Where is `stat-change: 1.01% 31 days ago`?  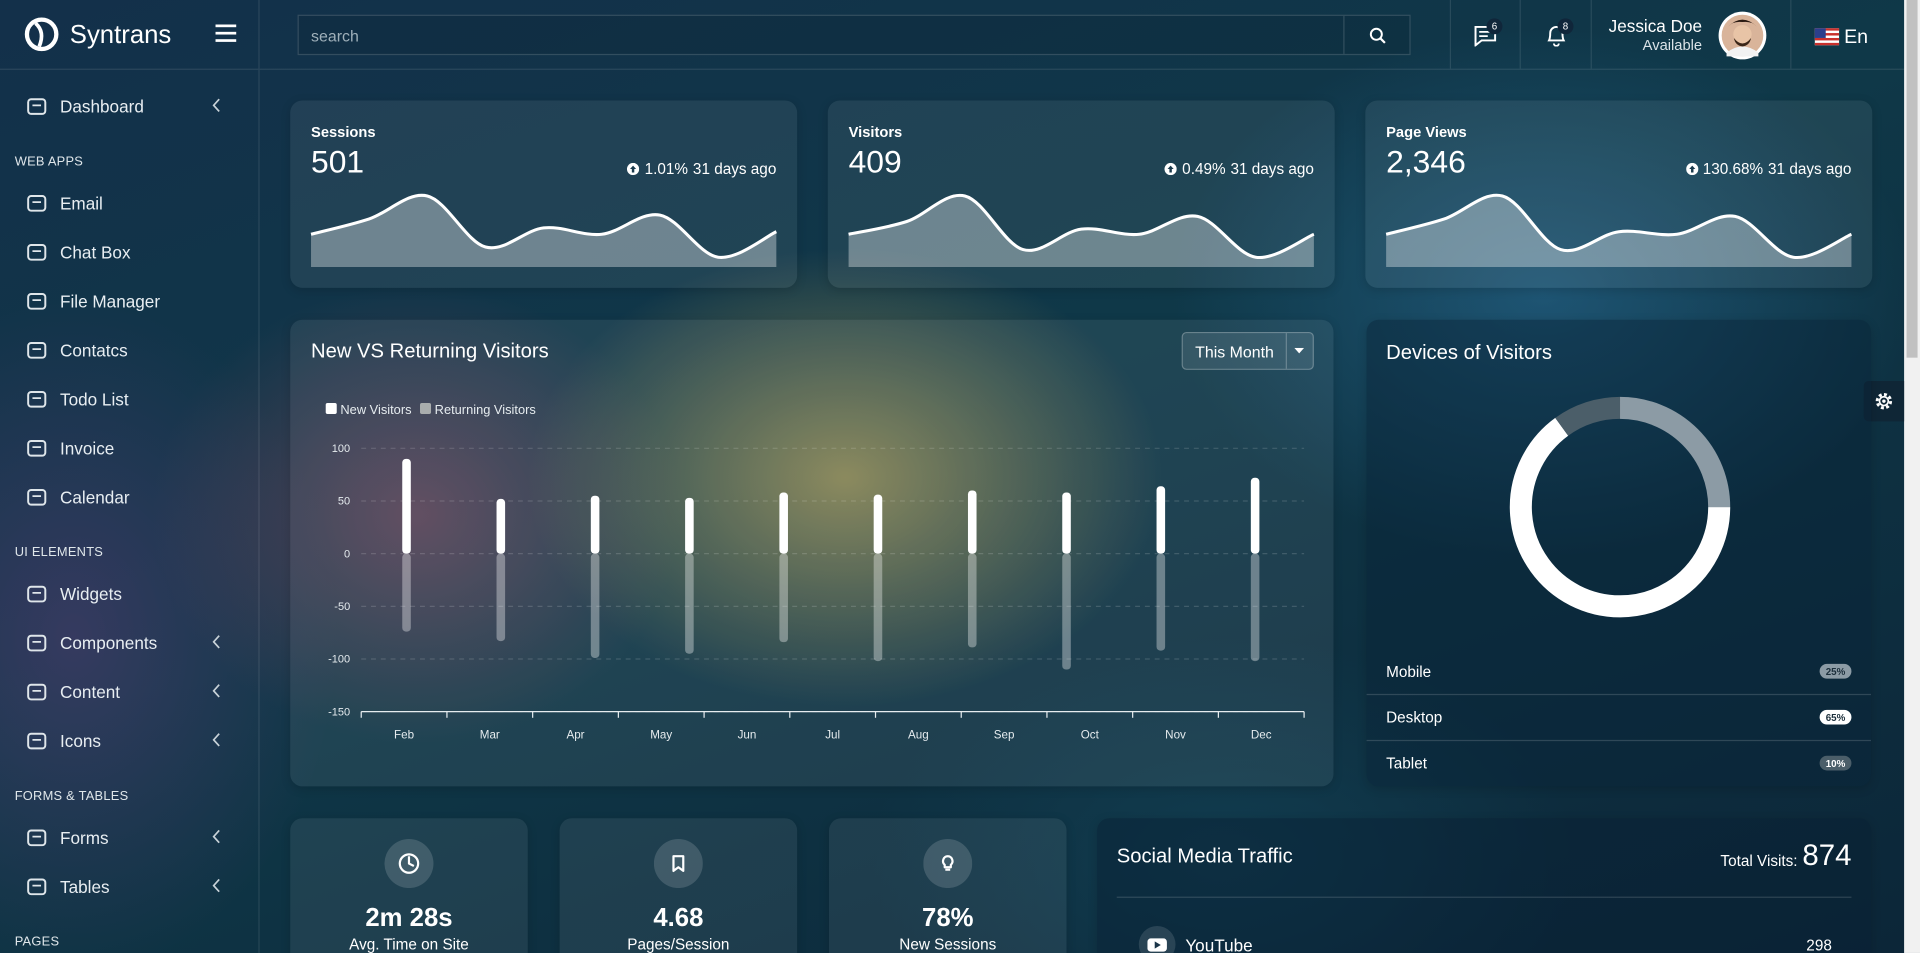 stat-change: 1.01% 31 days ago is located at coordinates (702, 169).